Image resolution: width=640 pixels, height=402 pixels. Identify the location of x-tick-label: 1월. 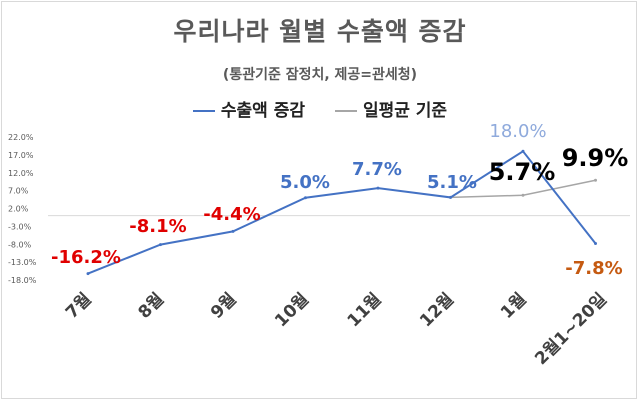
(514, 306).